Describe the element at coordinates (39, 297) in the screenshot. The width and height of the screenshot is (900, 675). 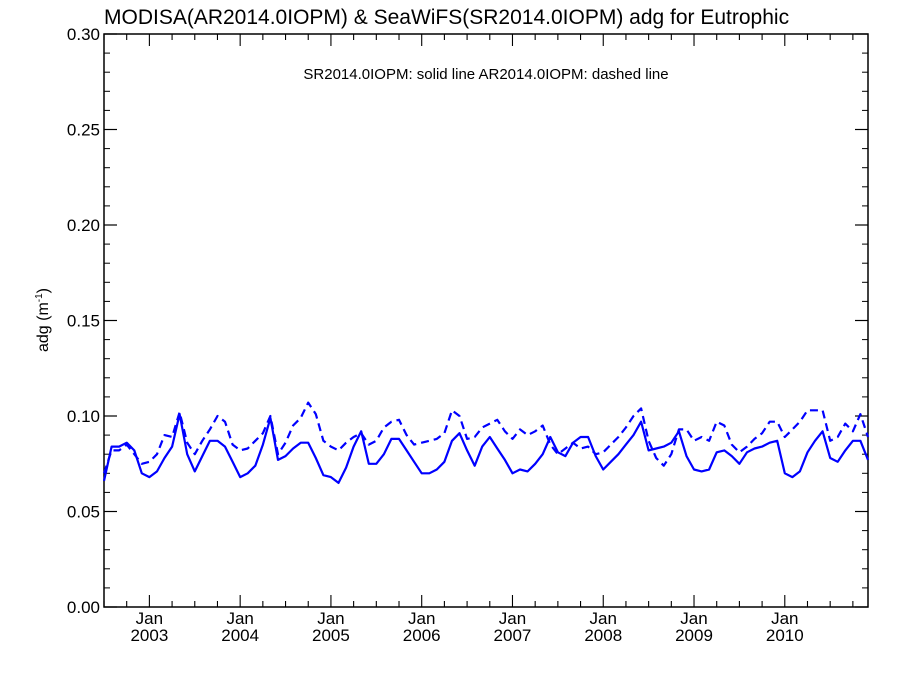
I see `y-axis-label-superscript: -1` at that location.